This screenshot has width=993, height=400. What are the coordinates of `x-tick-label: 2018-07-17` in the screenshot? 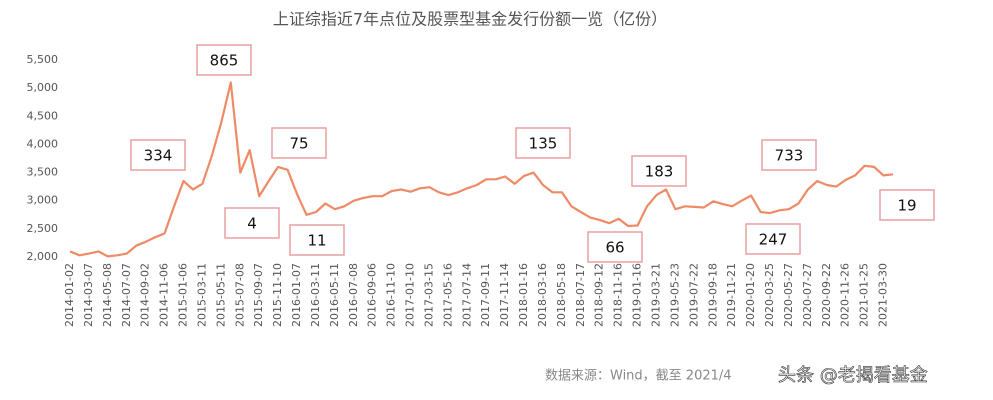 It's located at (580, 295).